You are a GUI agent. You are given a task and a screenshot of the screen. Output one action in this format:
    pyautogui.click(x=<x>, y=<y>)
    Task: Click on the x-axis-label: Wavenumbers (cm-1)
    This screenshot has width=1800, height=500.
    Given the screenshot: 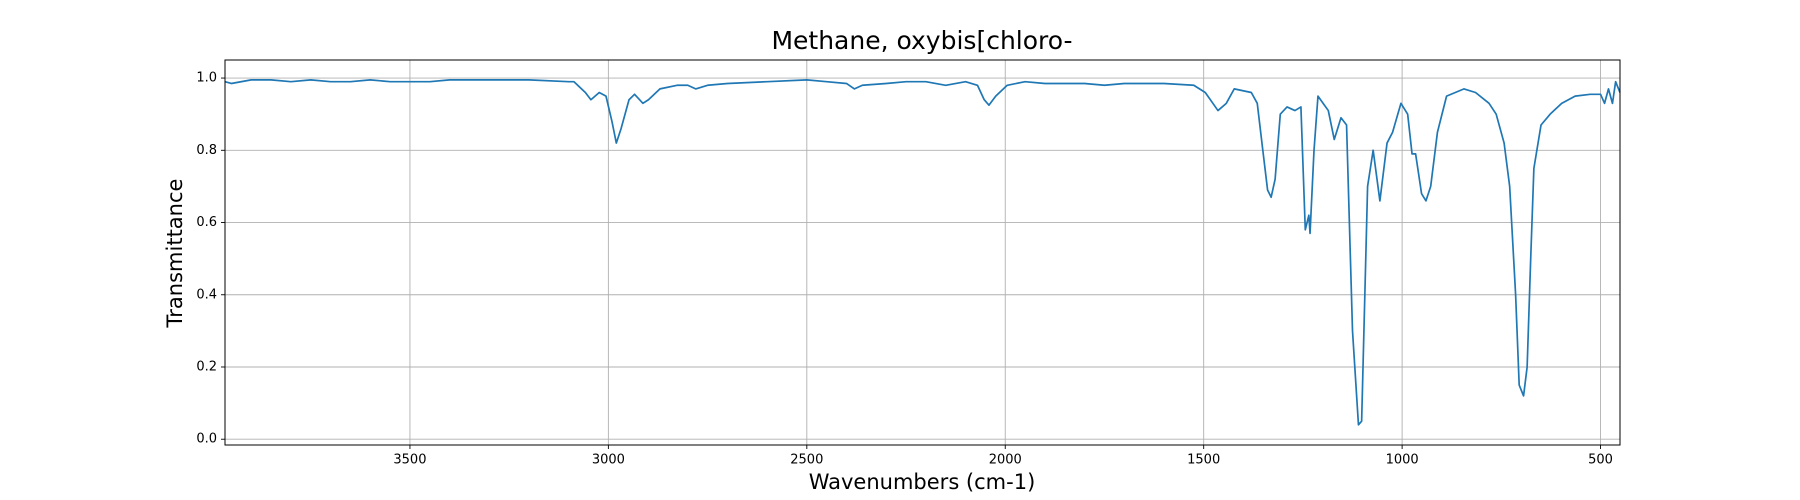 What is the action you would take?
    pyautogui.click(x=922, y=482)
    